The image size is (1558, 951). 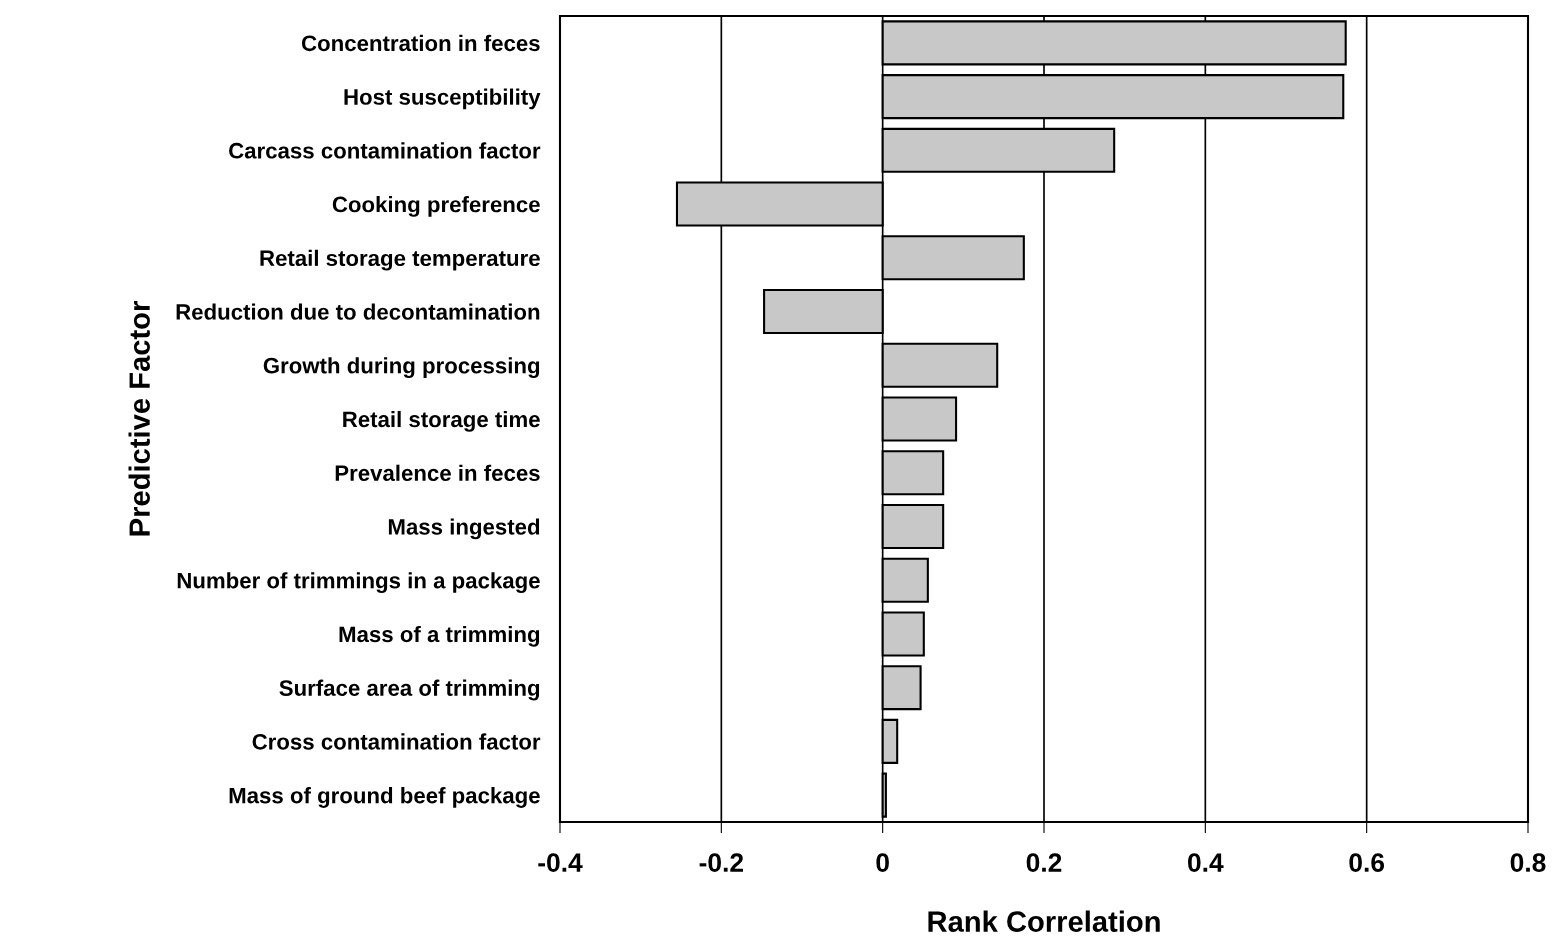 I want to click on x-axis-title: Rank Correlation, so click(x=1044, y=921).